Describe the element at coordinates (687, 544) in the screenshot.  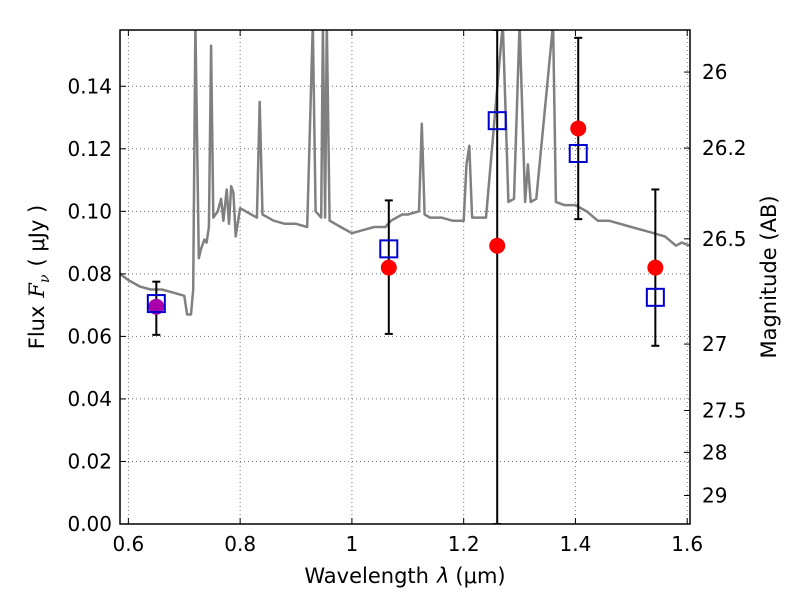
I see `x-tick-label: 1.6` at that location.